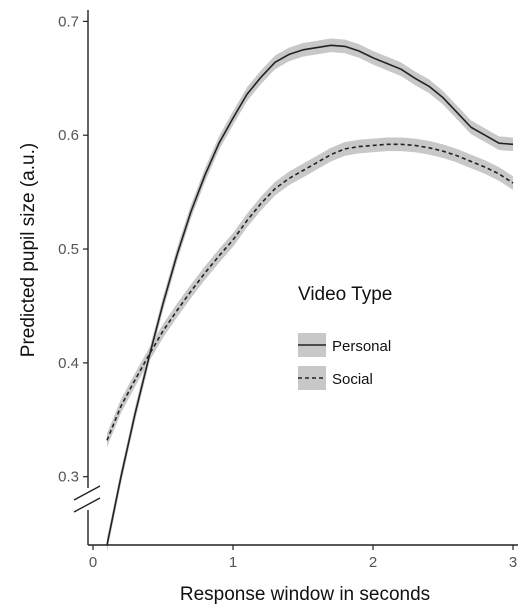  I want to click on y-ticks: 0.3 0.4 0.5 0.6 0.7, so click(73, 249).